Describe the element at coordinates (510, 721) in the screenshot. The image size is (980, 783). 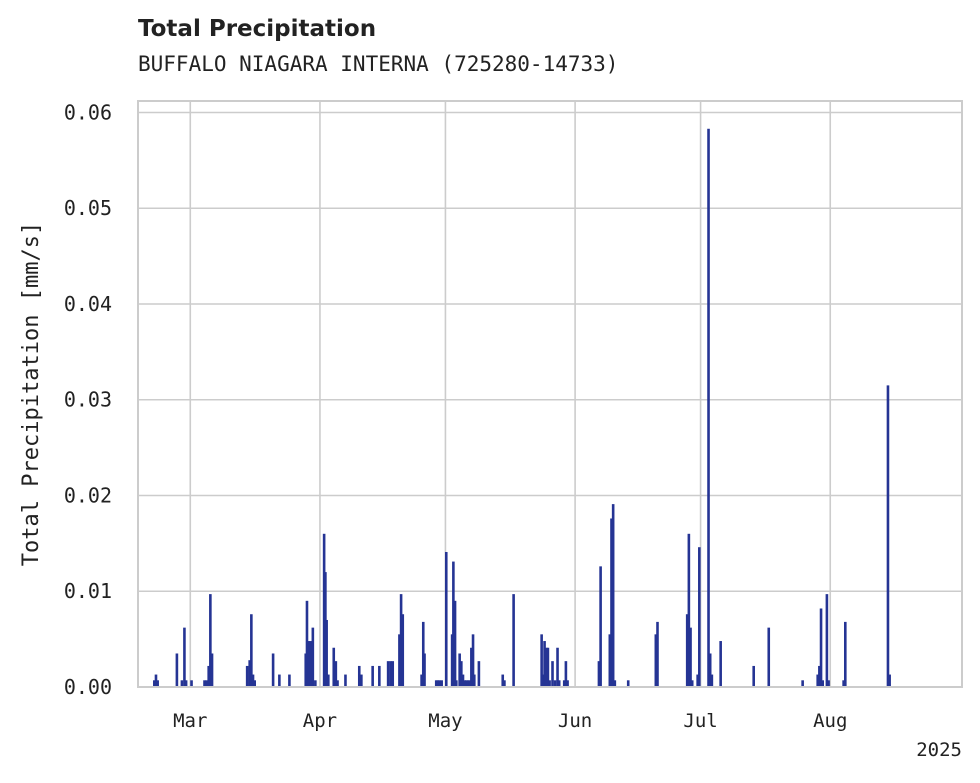
I see `x-axis-ticks: Mar Apr May Jun Jul Aug` at that location.